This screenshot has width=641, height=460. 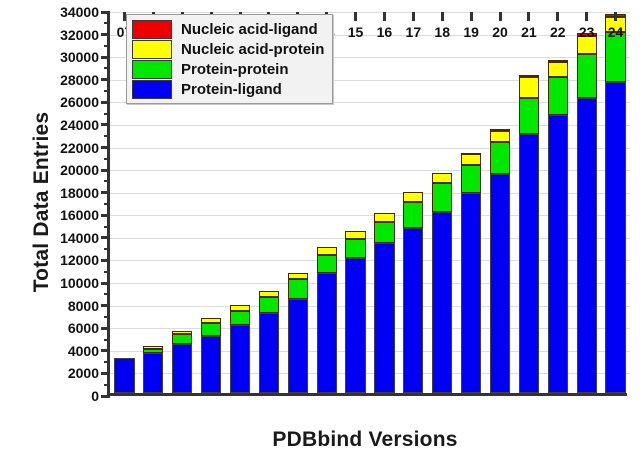 What do you see at coordinates (586, 32) in the screenshot?
I see `x-tick-label-23: 23` at bounding box center [586, 32].